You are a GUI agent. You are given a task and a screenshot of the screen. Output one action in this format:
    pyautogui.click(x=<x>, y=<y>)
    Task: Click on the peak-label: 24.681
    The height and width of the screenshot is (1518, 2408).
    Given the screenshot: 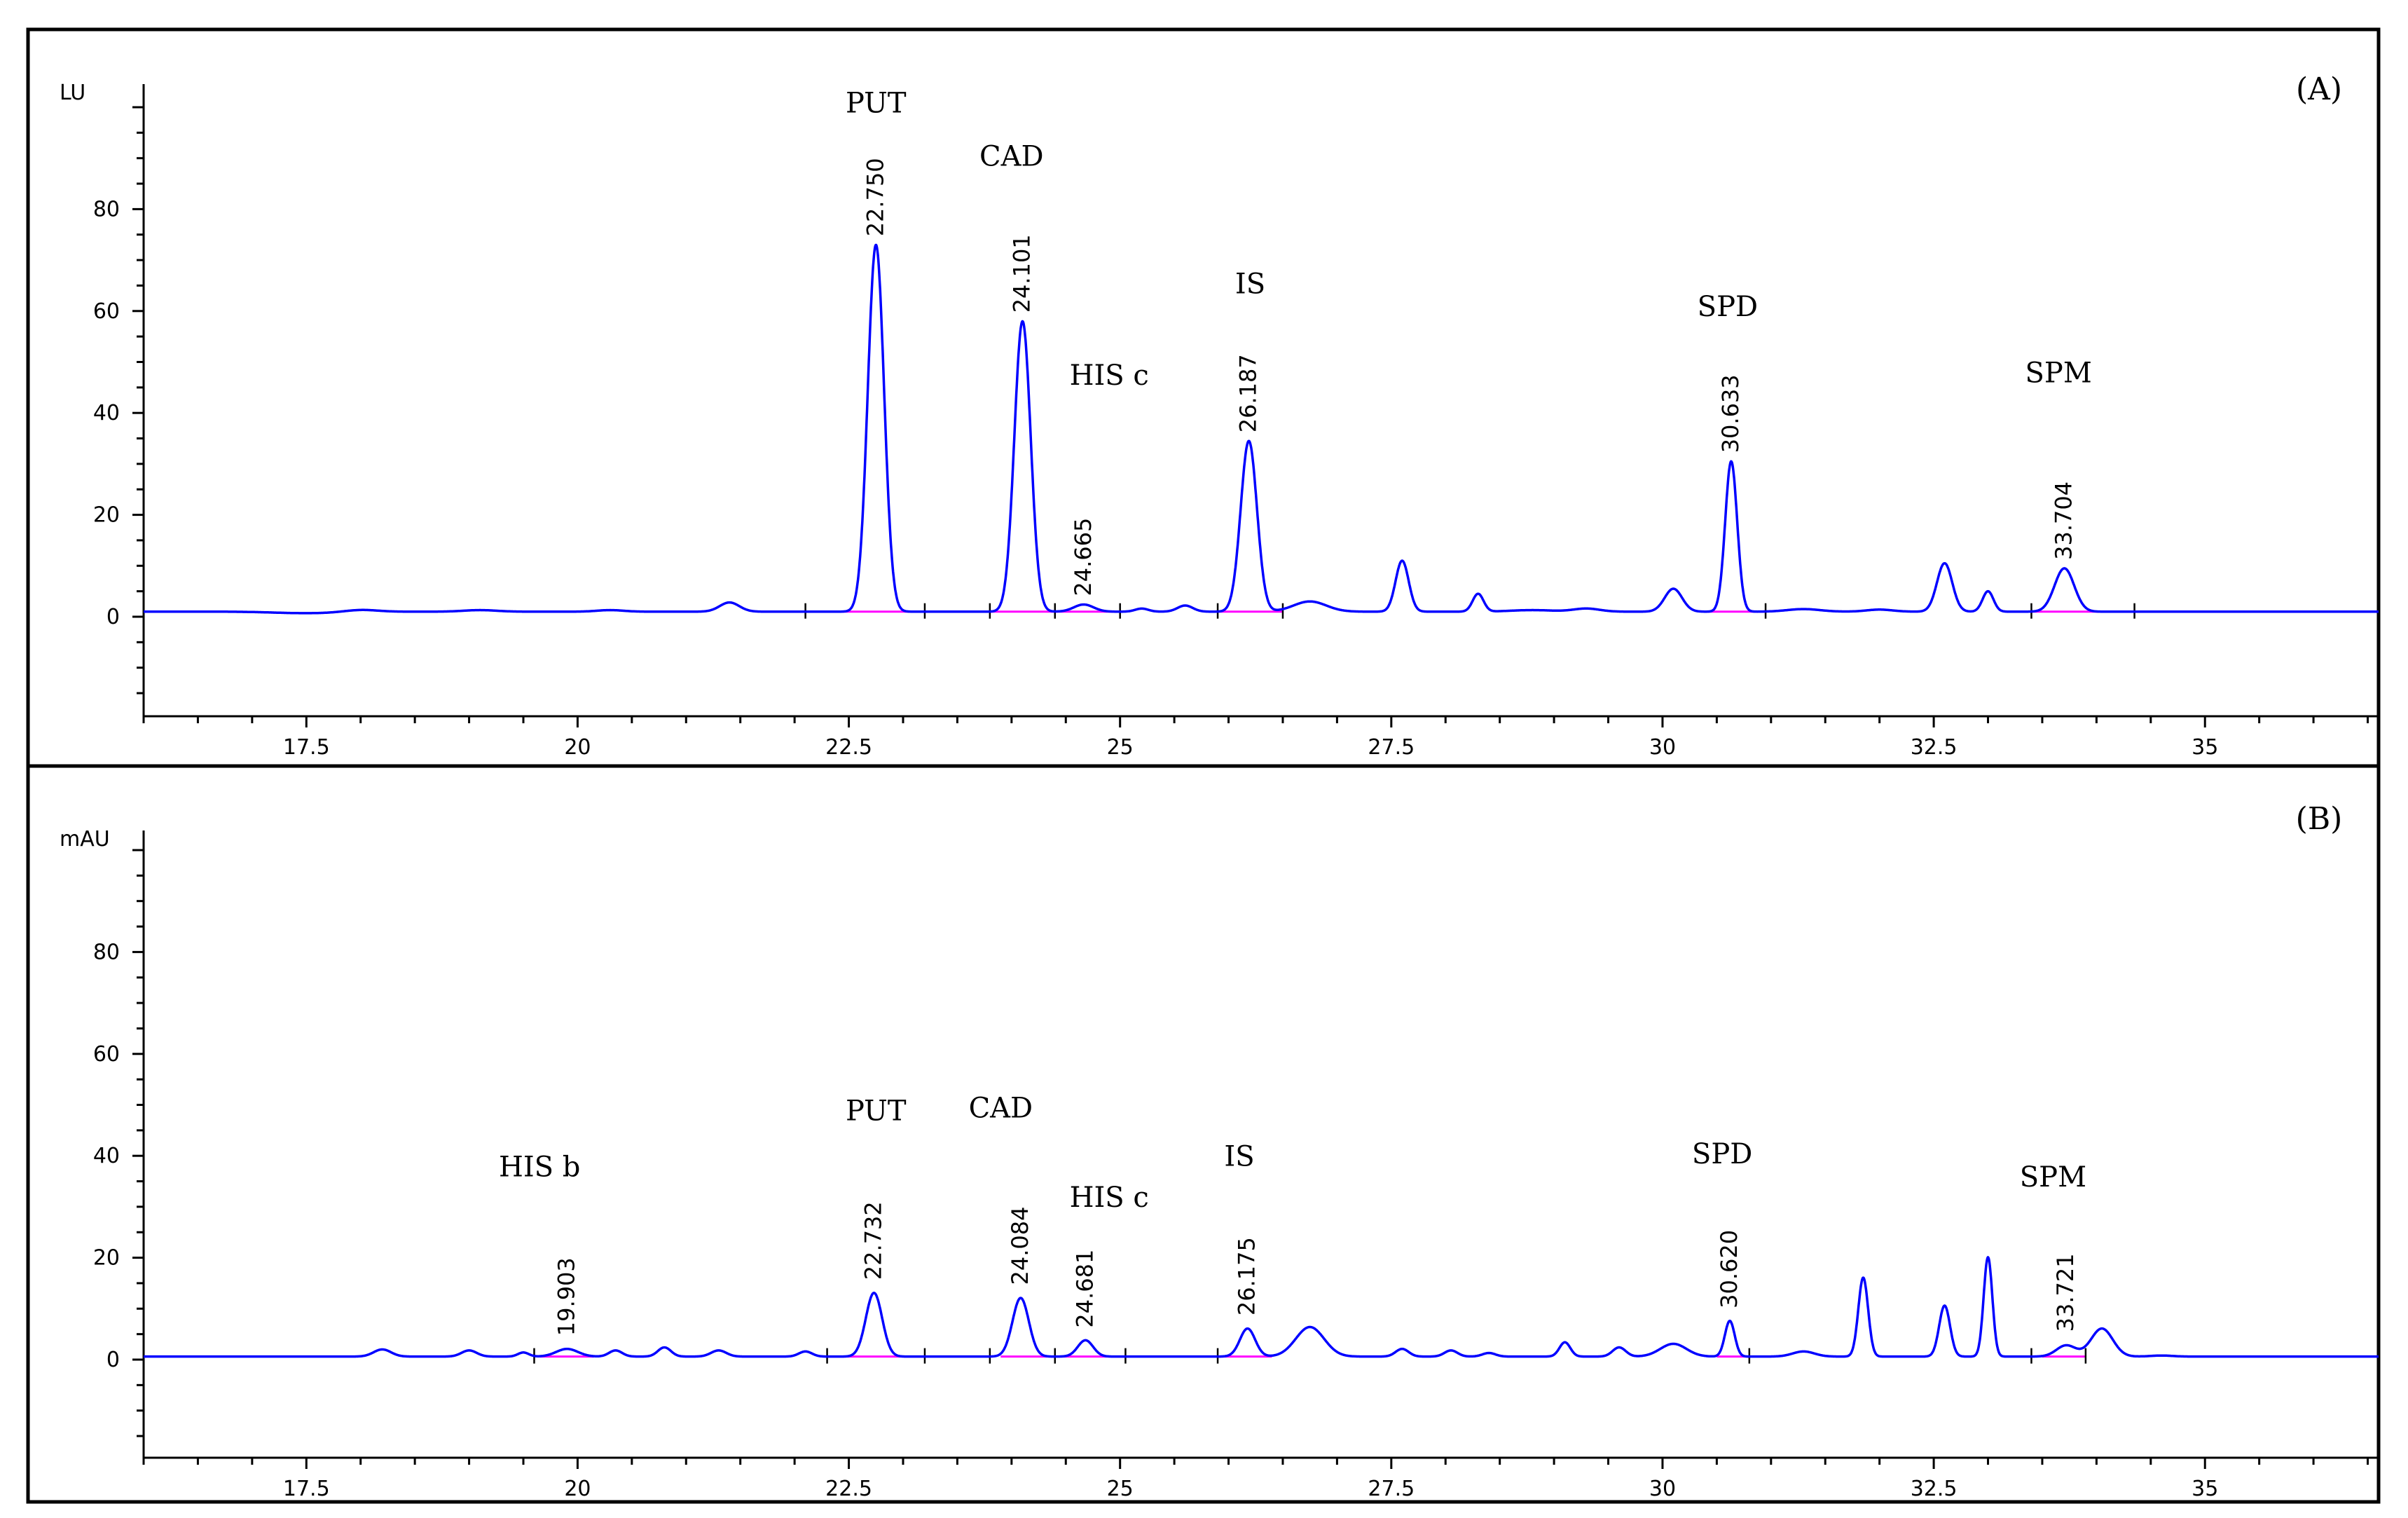 What is the action you would take?
    pyautogui.click(x=1085, y=1289)
    